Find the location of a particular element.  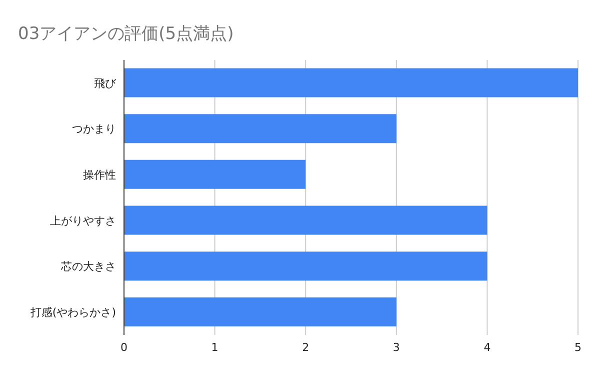

x-tick-label: 0 is located at coordinates (124, 347).